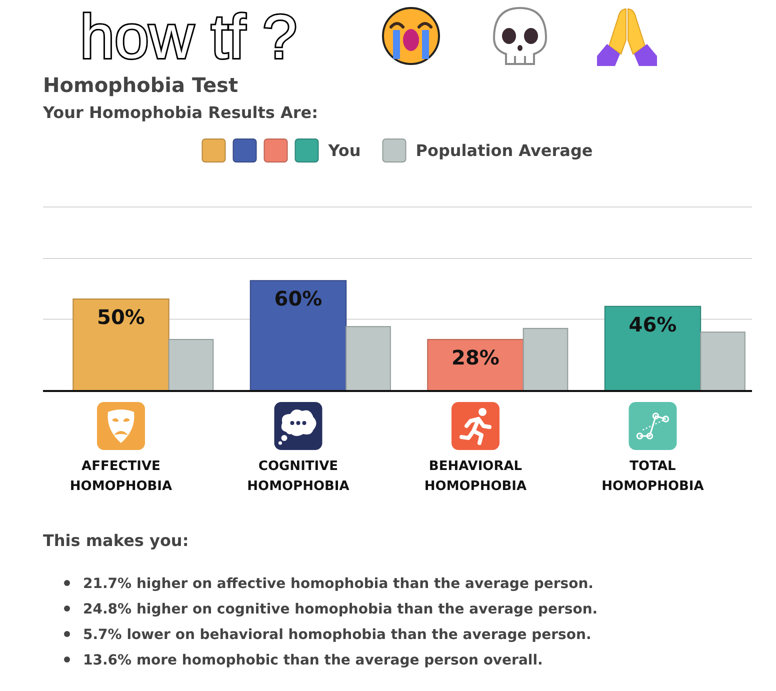 The image size is (776, 691). Describe the element at coordinates (344, 150) in the screenshot. I see `legend-label: You` at that location.